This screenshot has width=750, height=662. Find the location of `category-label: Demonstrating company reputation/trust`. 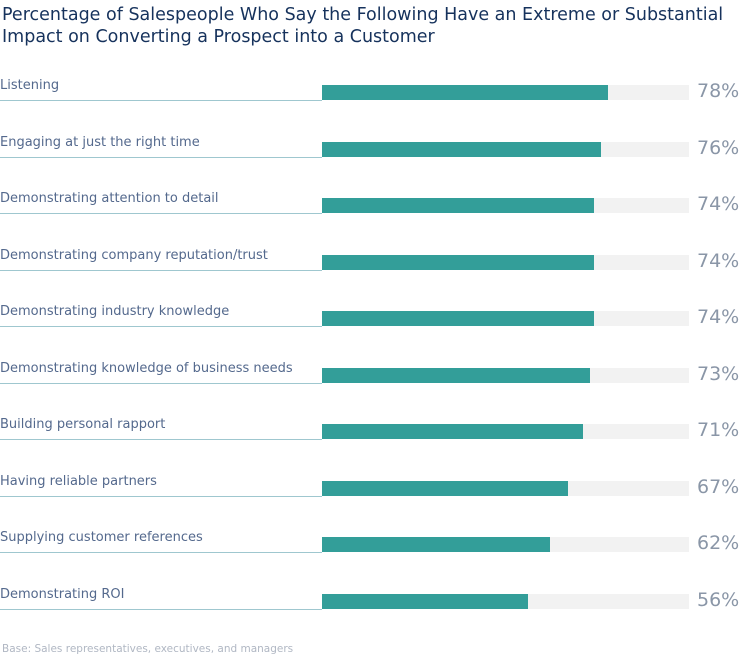

category-label: Demonstrating company reputation/trust is located at coordinates (134, 255).